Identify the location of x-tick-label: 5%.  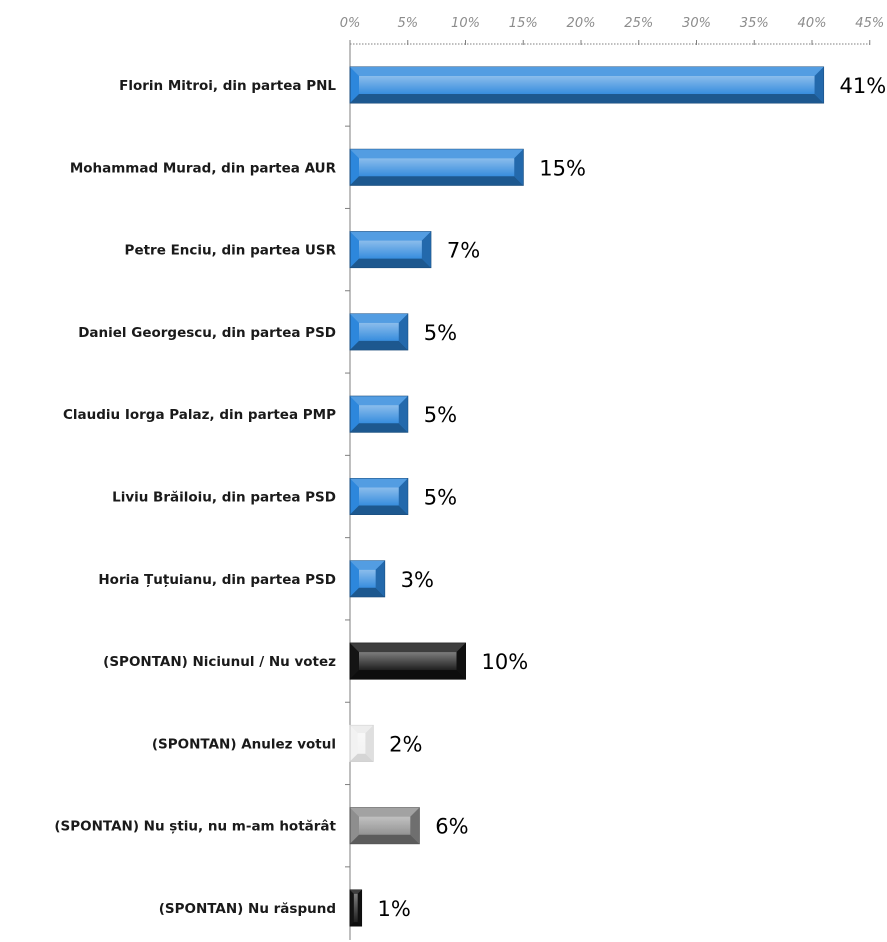
(407, 23).